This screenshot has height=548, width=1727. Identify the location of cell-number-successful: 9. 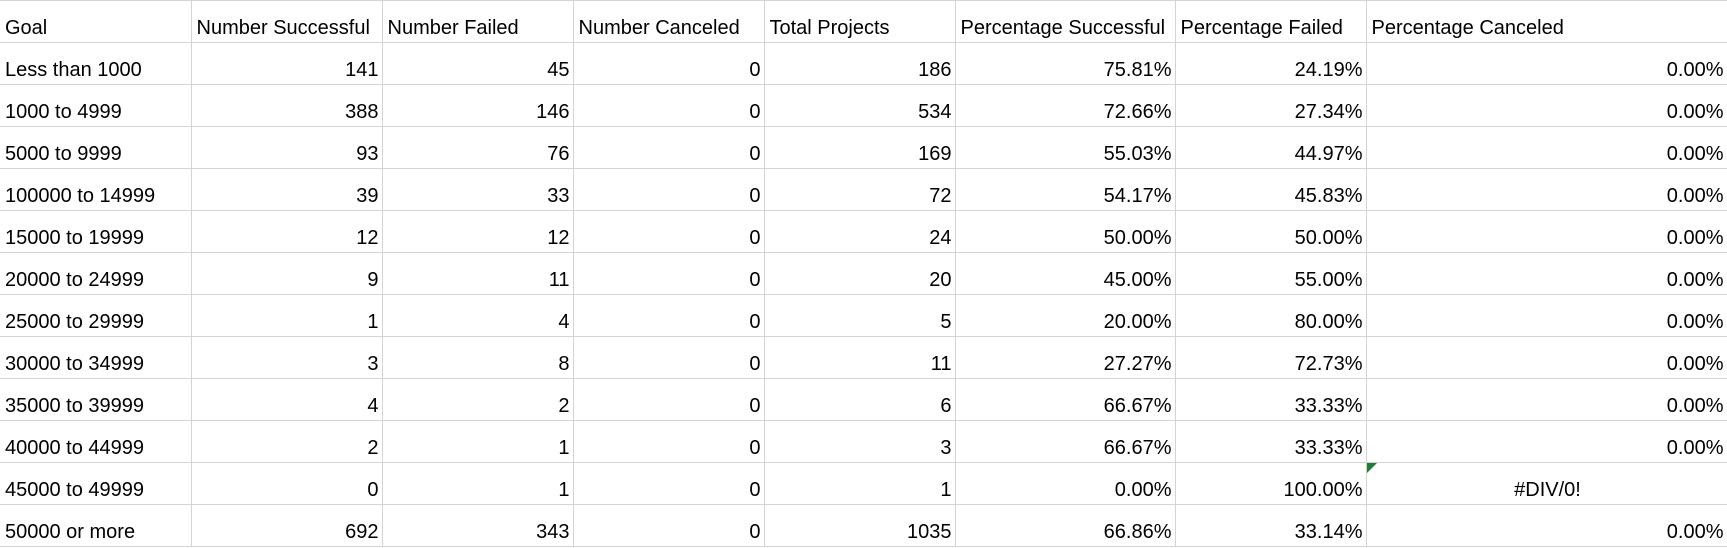
(287, 273).